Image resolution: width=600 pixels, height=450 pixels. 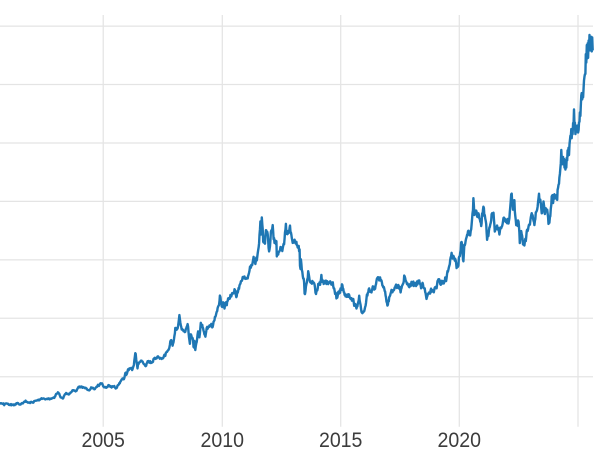 What do you see at coordinates (103, 439) in the screenshot?
I see `svg-text: 2005` at bounding box center [103, 439].